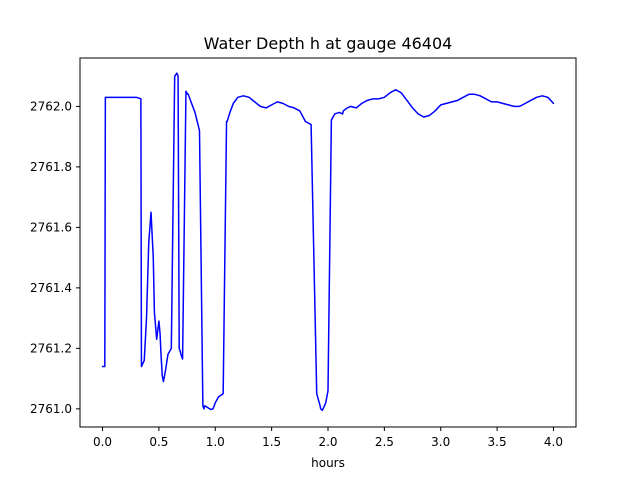 The image size is (640, 480). Describe the element at coordinates (51, 167) in the screenshot. I see `y-tick-label: 2761.8` at that location.